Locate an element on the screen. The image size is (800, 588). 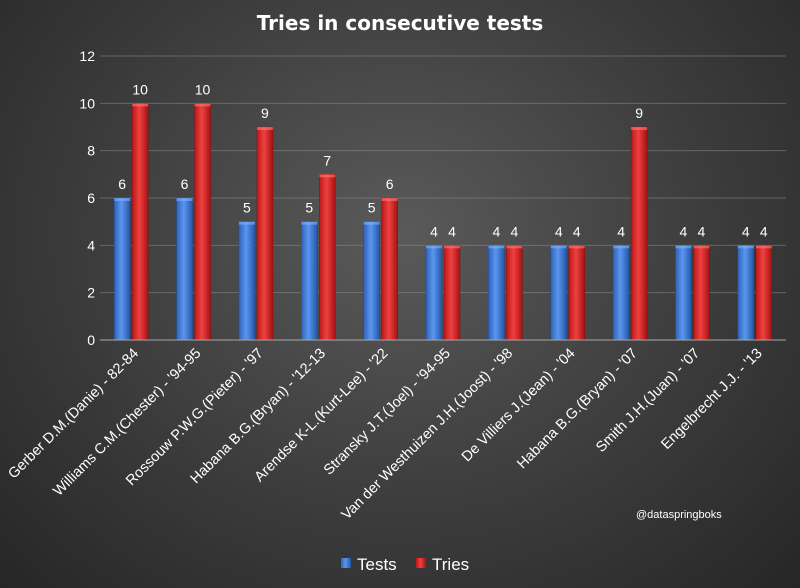
y-tick-label: 6 is located at coordinates (91, 198).